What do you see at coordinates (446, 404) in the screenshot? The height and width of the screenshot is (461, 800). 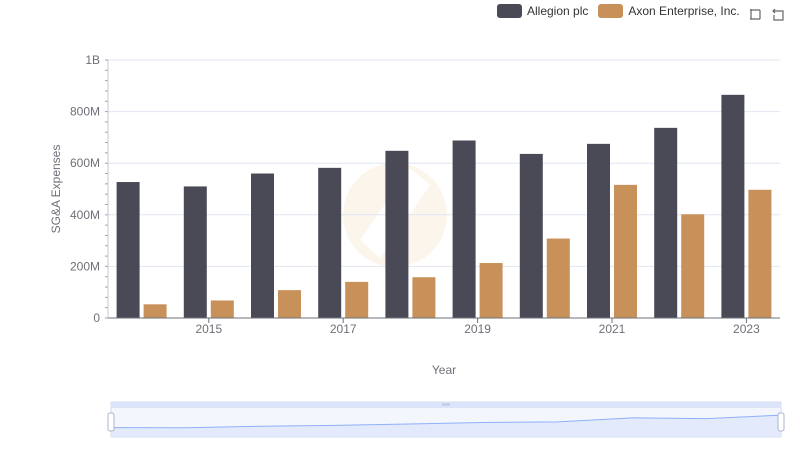 I see `slider-grip` at bounding box center [446, 404].